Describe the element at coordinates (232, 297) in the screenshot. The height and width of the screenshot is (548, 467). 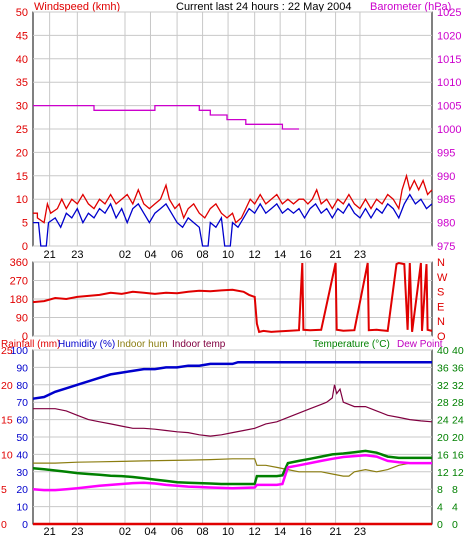
I see `series-direction` at that location.